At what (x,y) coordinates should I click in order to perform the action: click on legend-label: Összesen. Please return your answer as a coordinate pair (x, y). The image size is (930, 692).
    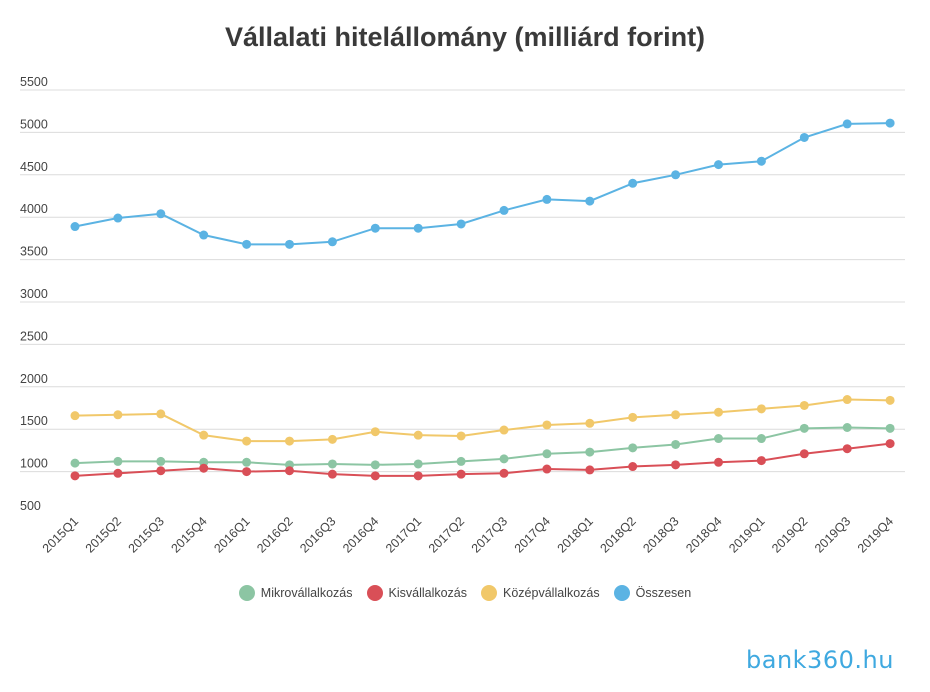
    Looking at the image, I should click on (663, 593).